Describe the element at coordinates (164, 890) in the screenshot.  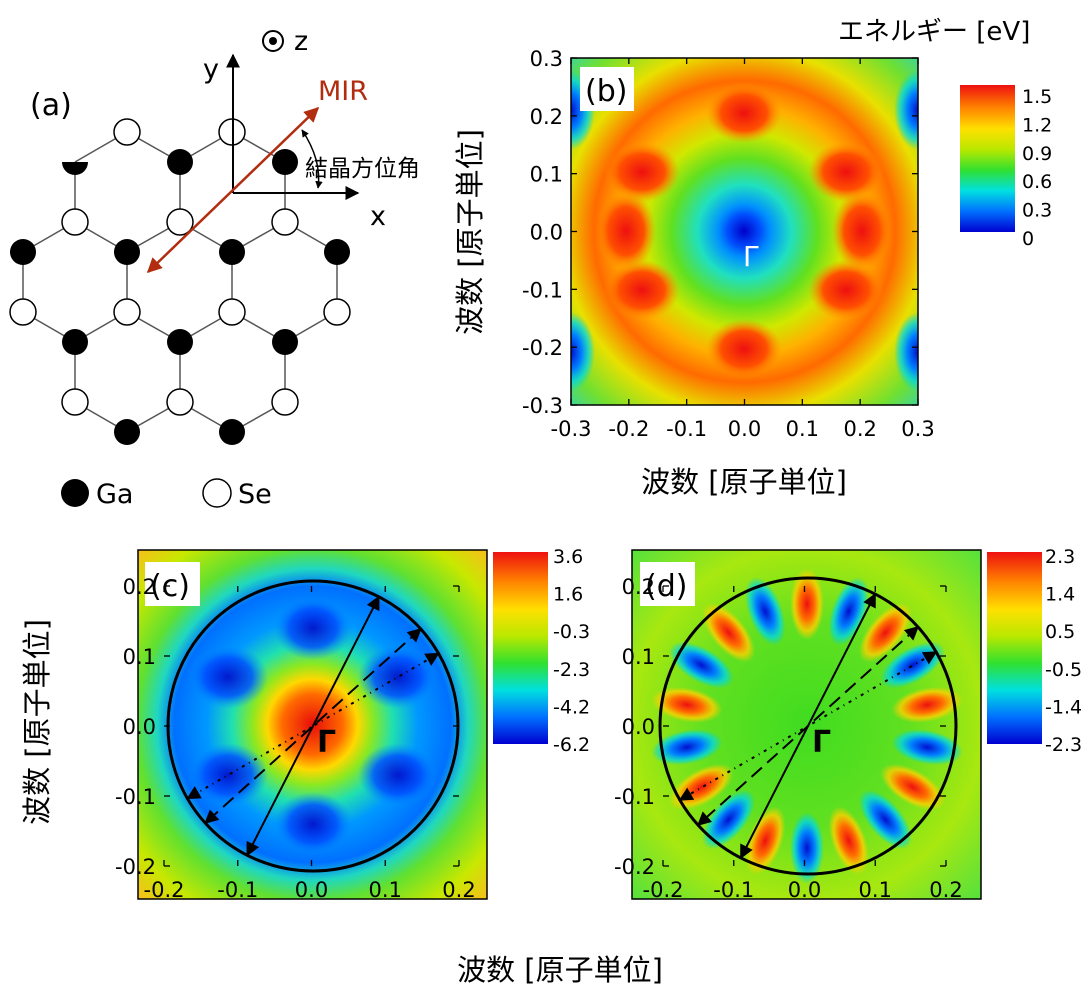
I see `panel-c-xtick-label: -0.2` at that location.